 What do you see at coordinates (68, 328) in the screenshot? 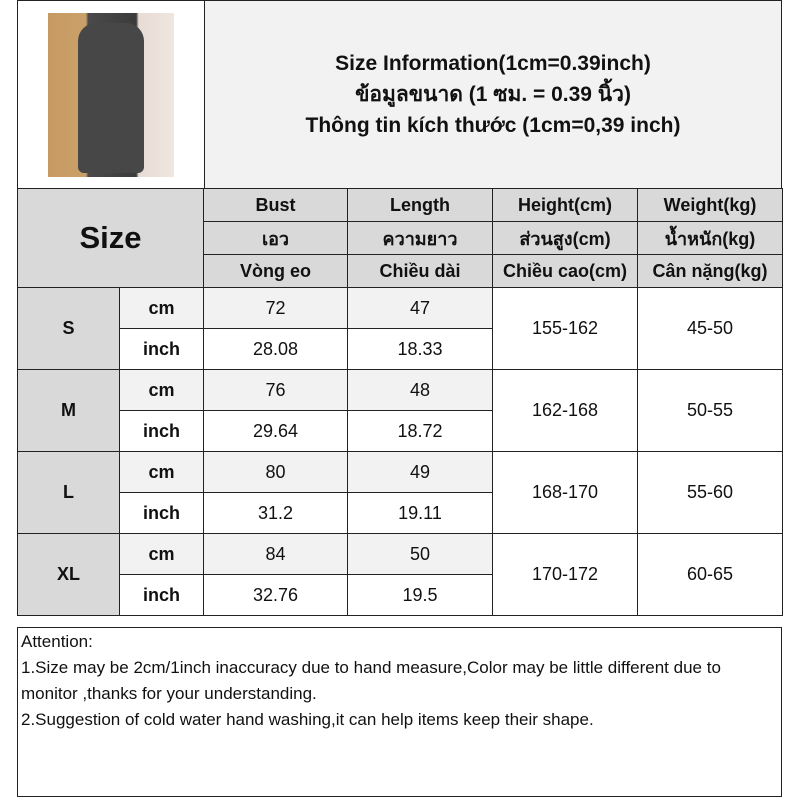
I see `size-label: S` at bounding box center [68, 328].